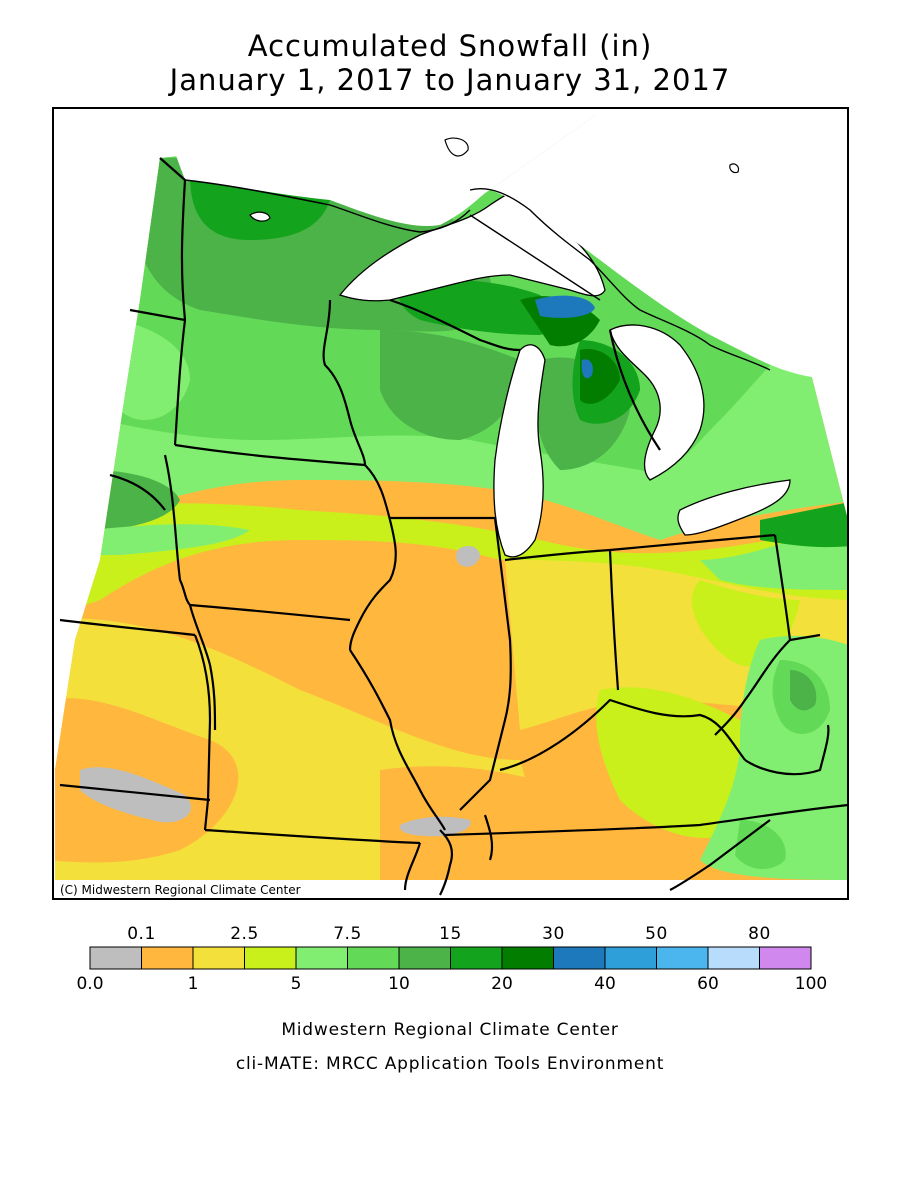 Image resolution: width=900 pixels, height=1200 pixels. I want to click on color-legend: 0.1 2.5 7.5 15 30 50 800.0 1 5 10 20 40 60 100, so click(451, 959).